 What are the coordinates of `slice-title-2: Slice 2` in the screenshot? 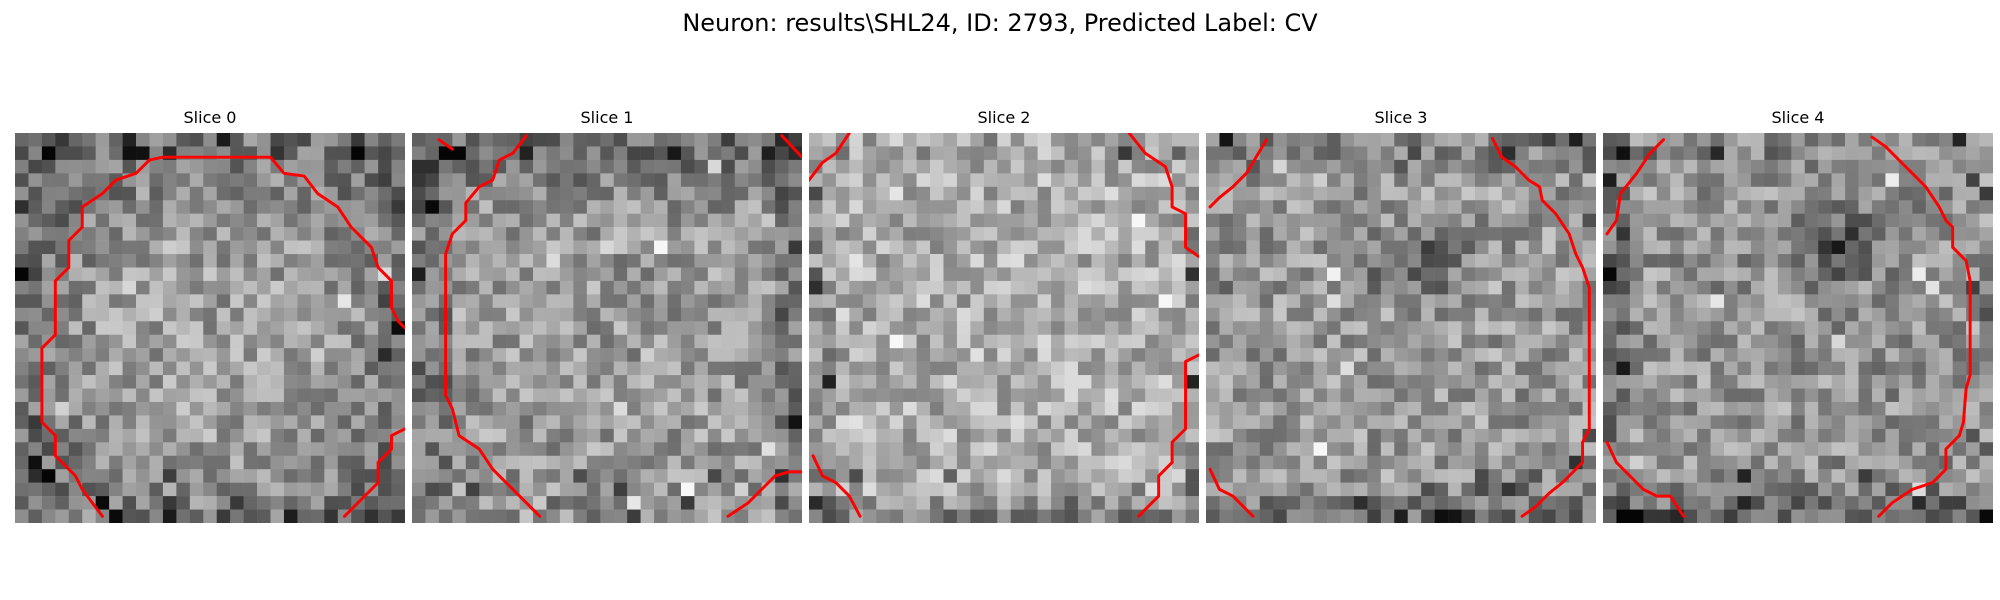 It's located at (1004, 117).